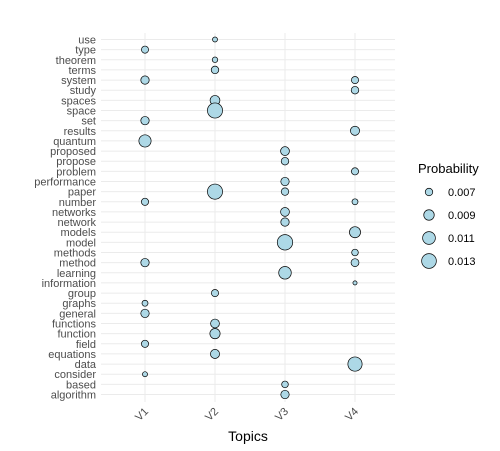  I want to click on point-V3-network, so click(285, 222).